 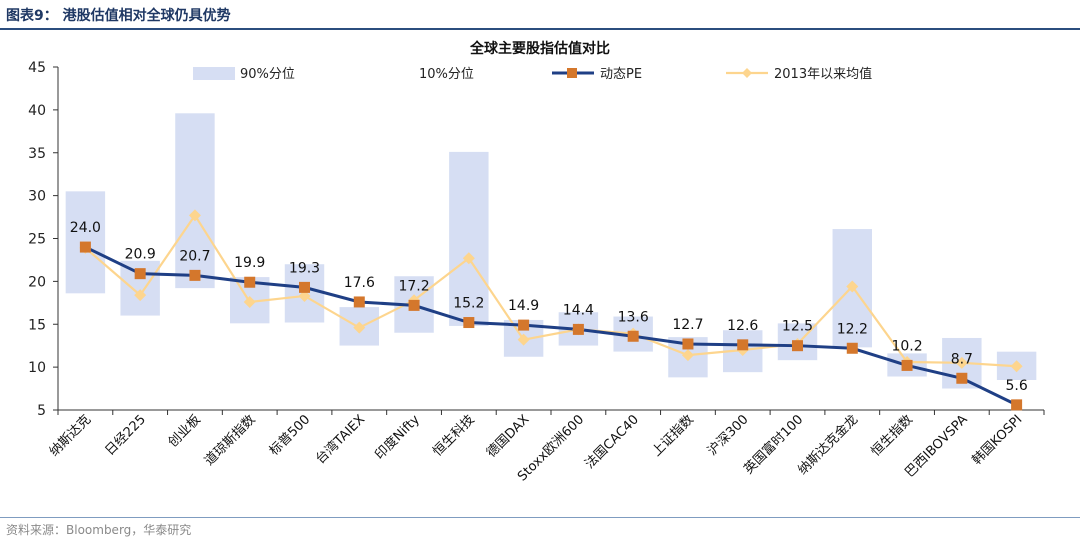 What do you see at coordinates (540, 517) in the screenshot?
I see `footer-divider` at bounding box center [540, 517].